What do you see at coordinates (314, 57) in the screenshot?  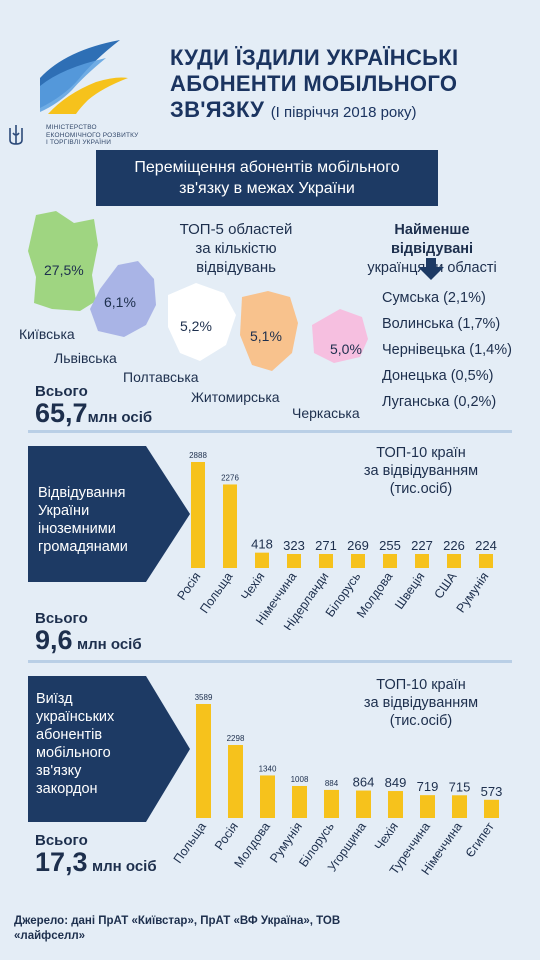 I see `title-line: КУДИ ЇЗДИЛИ УКРАЇНСЬКІ` at bounding box center [314, 57].